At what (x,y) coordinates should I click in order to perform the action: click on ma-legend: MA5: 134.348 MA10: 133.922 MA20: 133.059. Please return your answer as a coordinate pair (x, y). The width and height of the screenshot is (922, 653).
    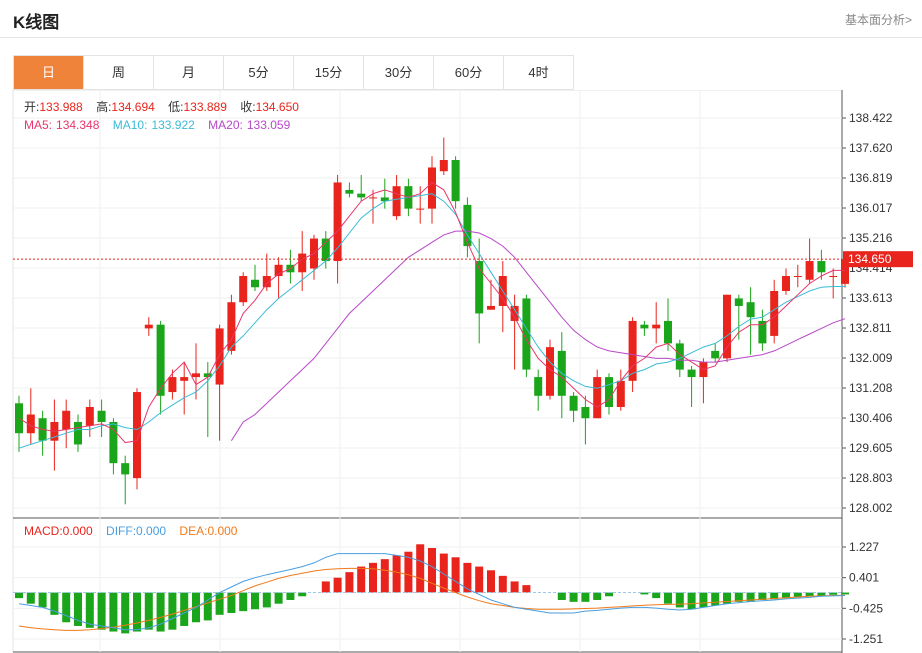
    Looking at the image, I should click on (157, 125).